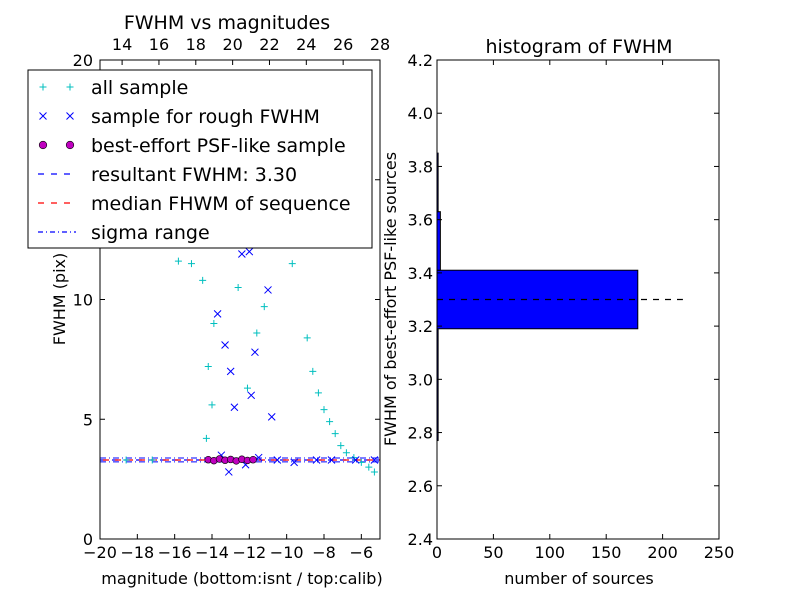 Image resolution: width=800 pixels, height=600 pixels. Describe the element at coordinates (662, 552) in the screenshot. I see `right-x-tick-label: 200` at that location.